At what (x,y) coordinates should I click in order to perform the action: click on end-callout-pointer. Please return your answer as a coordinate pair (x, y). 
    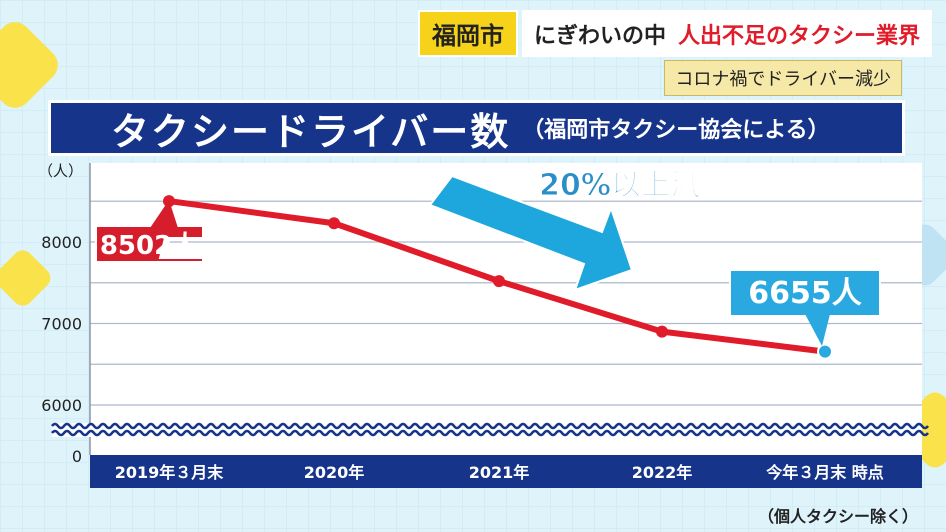
    Looking at the image, I should click on (817, 330).